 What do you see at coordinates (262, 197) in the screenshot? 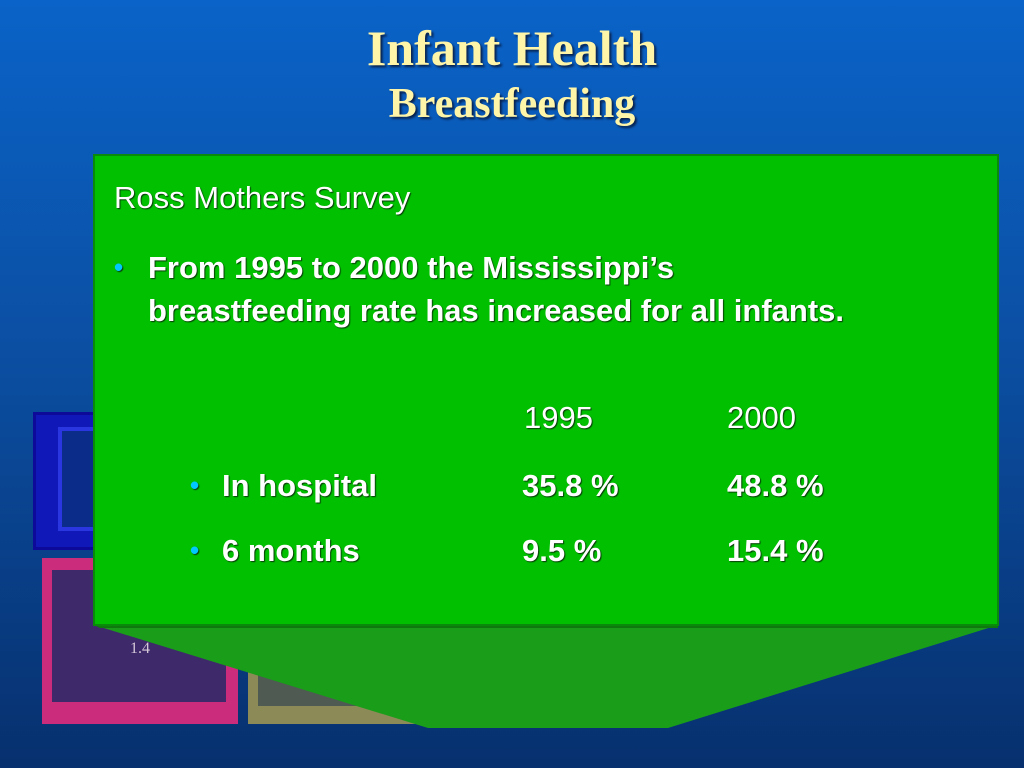
I see `callout-heading: Ross Mothers Survey` at bounding box center [262, 197].